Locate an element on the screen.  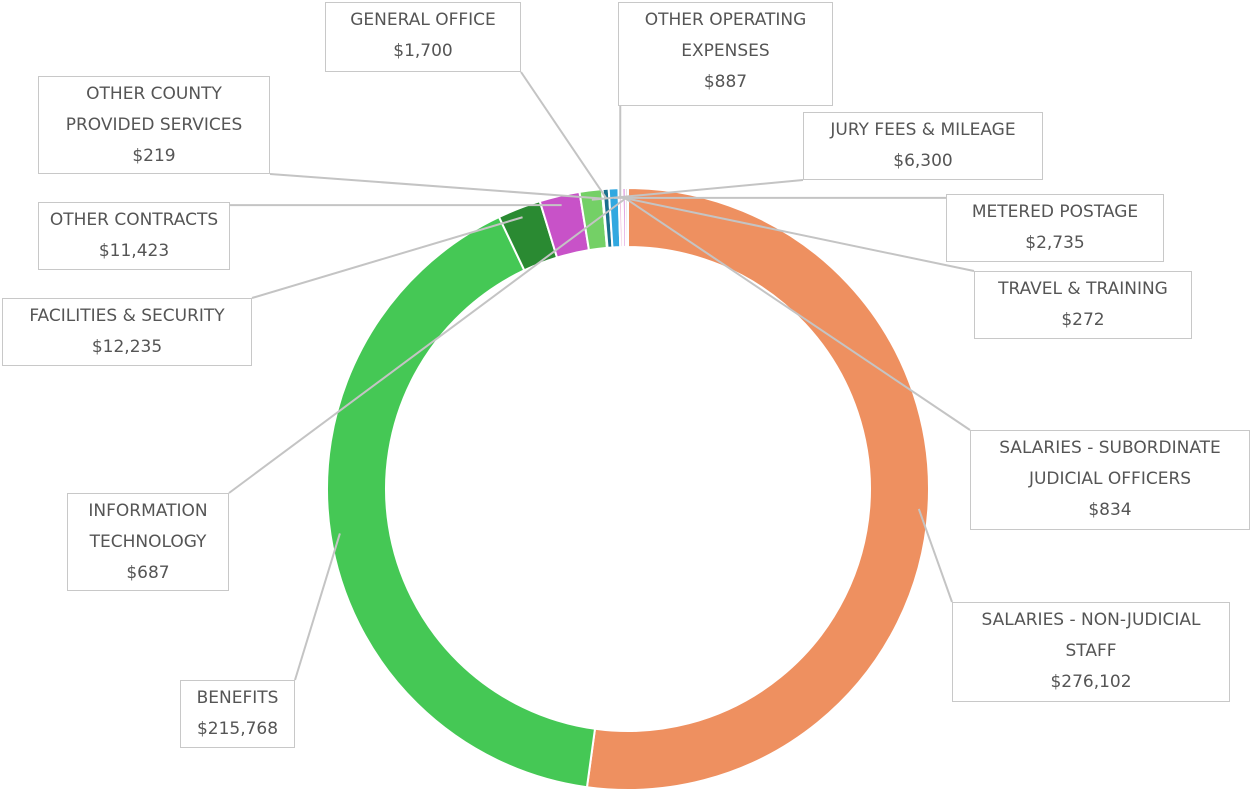
label-value: $276,102 is located at coordinates (1091, 682).